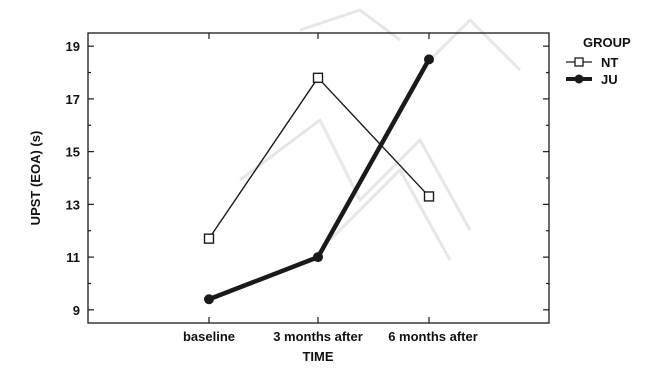  I want to click on x-axis: baseline 3 months after 6 months after, so click(330, 336).